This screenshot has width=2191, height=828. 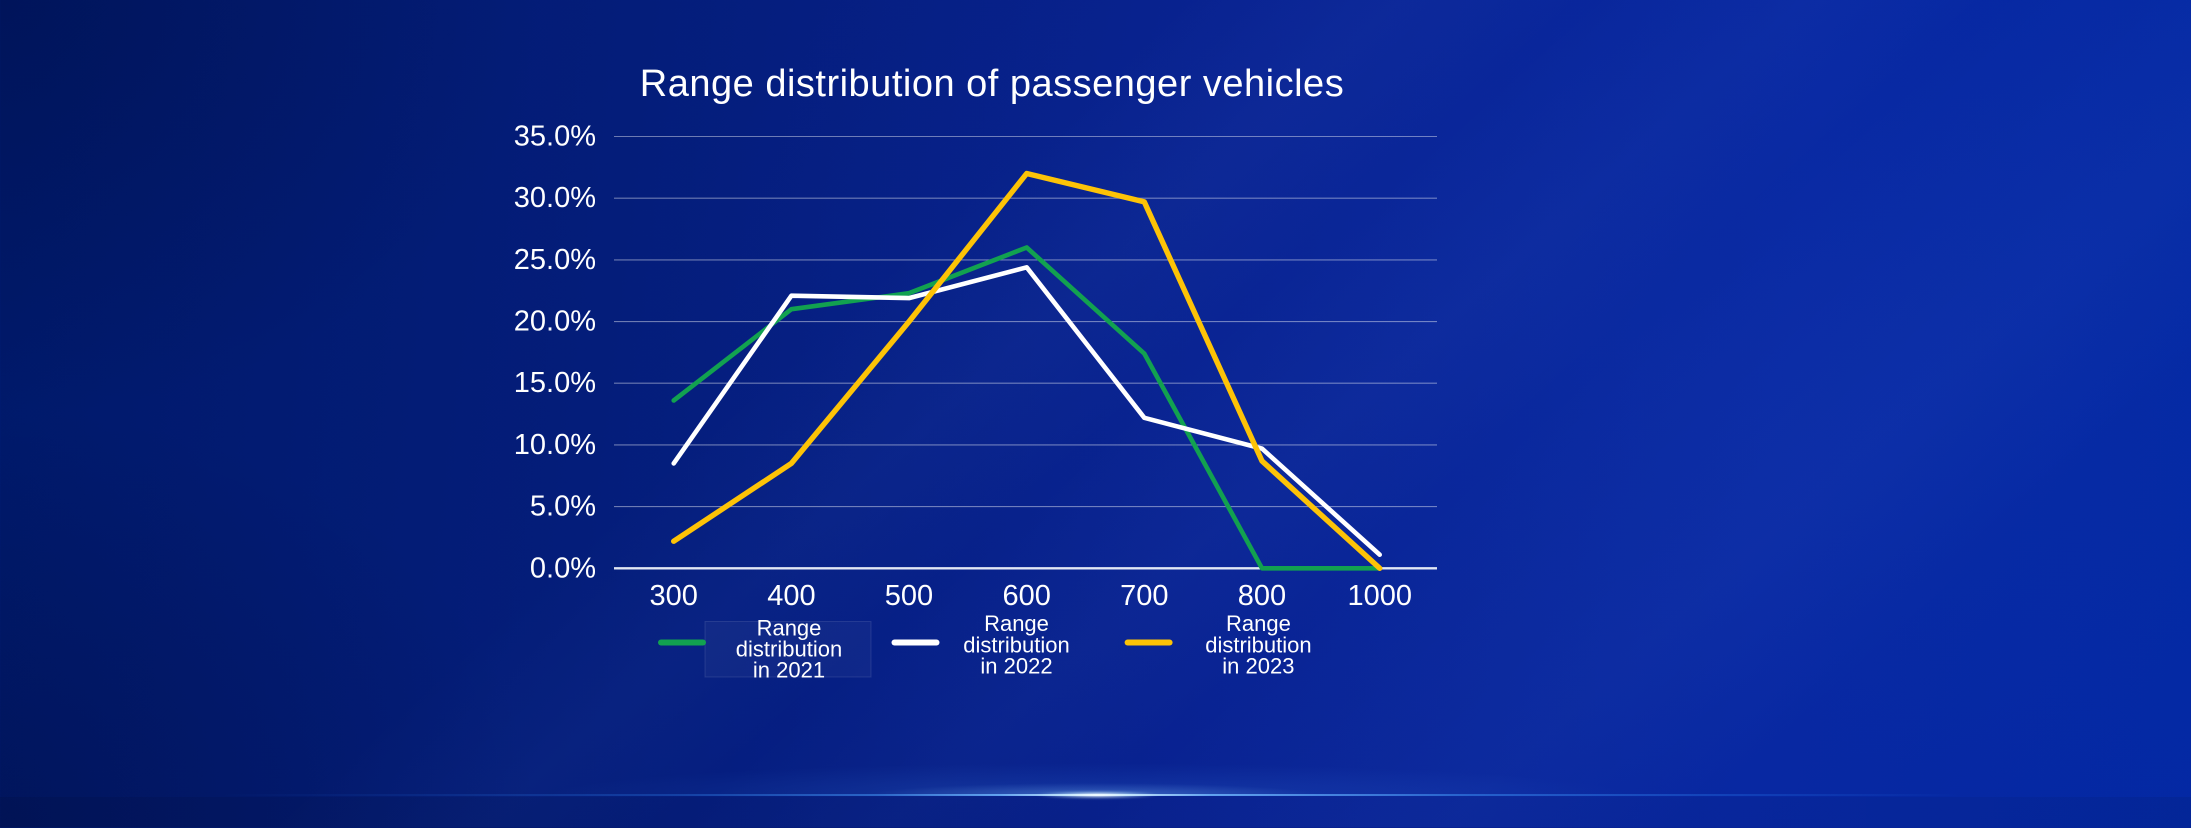 I want to click on svg-text: 0.0%, so click(x=563, y=568).